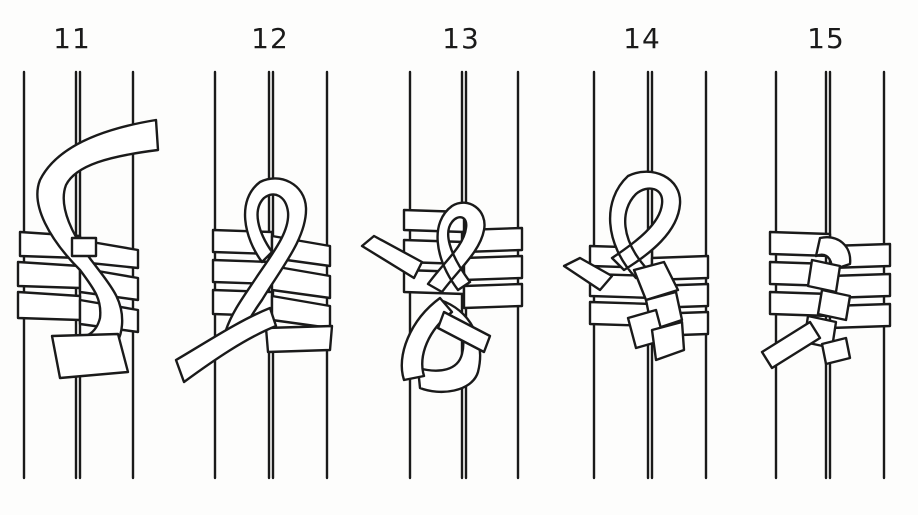  What do you see at coordinates (461, 38) in the screenshot?
I see `step-number-13: 13` at bounding box center [461, 38].